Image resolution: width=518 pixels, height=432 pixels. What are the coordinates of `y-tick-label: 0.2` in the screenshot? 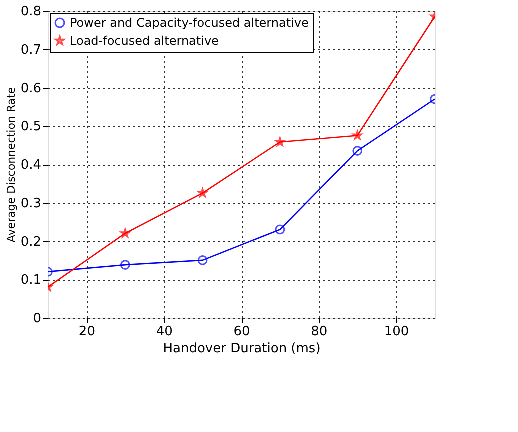 It's located at (31, 242).